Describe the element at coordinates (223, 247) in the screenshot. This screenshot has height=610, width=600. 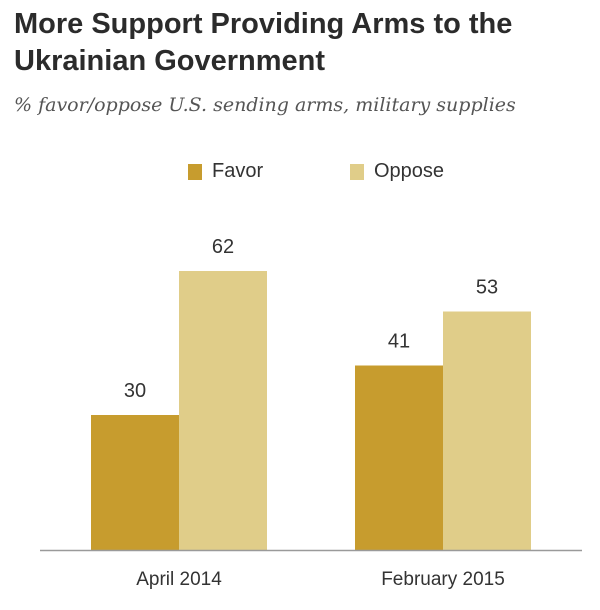
I see `bar-value-oppose-0: 62` at that location.